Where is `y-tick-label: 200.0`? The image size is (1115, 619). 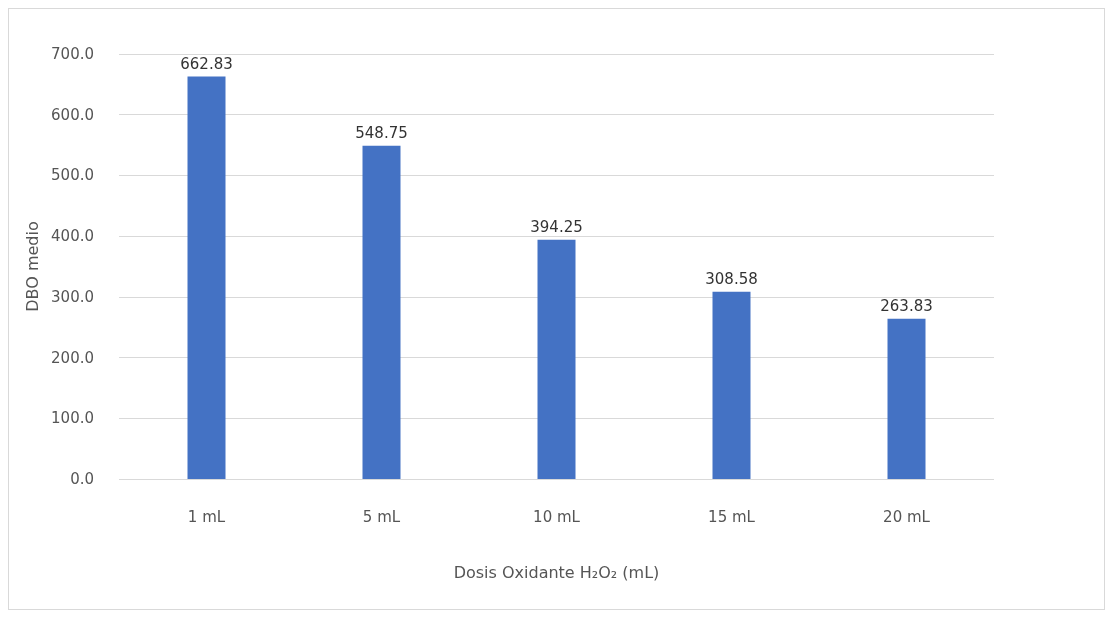 y-tick-label: 200.0 is located at coordinates (72, 357).